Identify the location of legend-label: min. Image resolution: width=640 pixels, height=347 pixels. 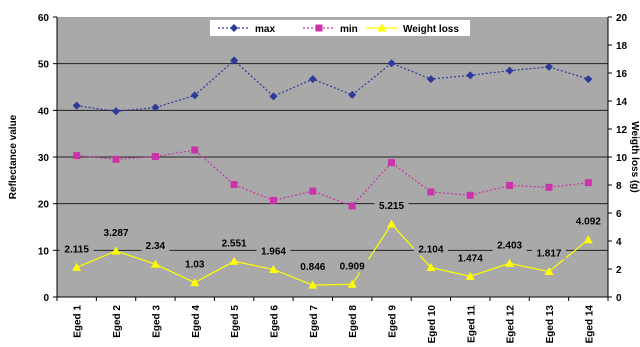
(349, 29).